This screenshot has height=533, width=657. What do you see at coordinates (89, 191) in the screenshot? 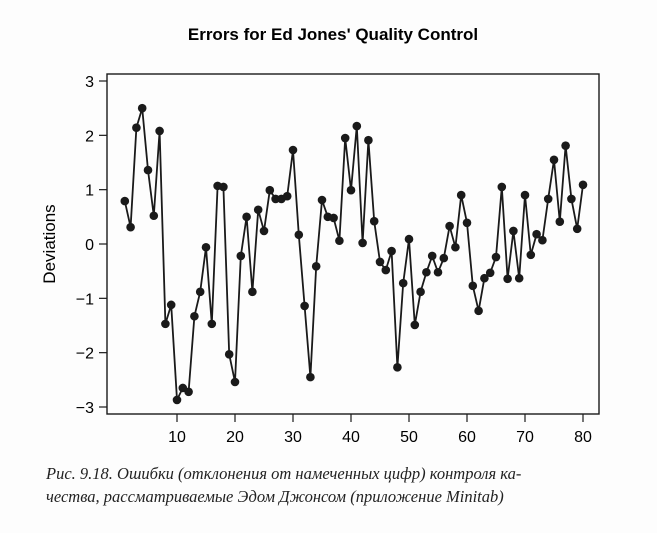
I see `y-tick-label: 1` at bounding box center [89, 191].